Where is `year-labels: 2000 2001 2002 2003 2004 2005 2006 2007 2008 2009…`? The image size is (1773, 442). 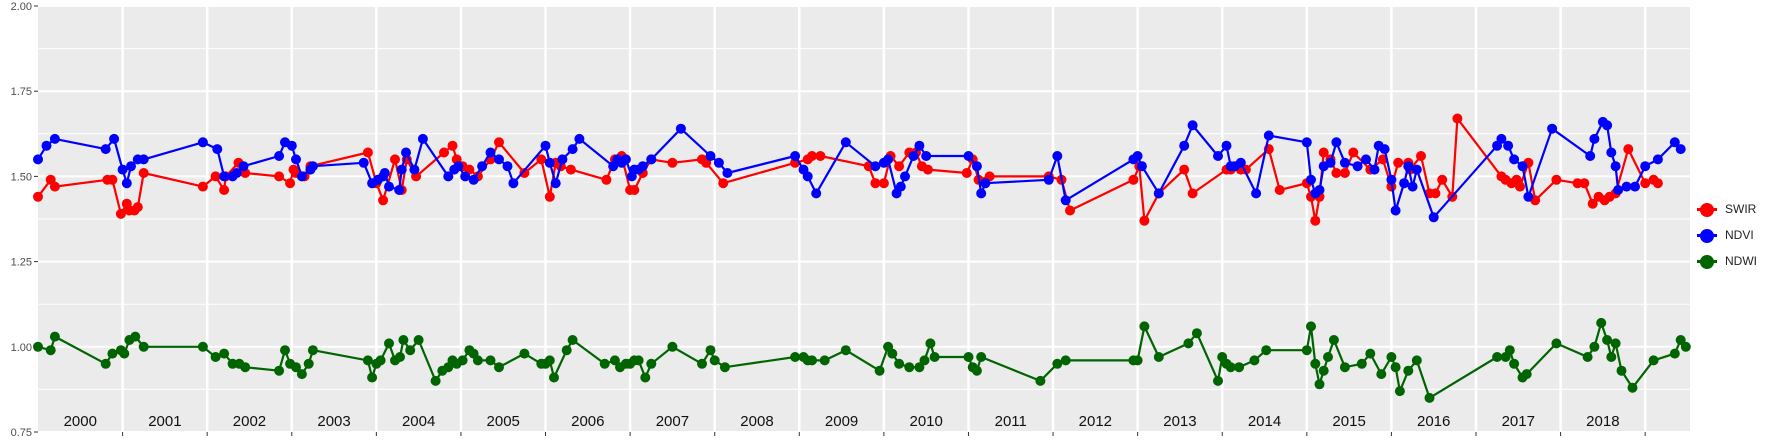
year-labels: 2000 2001 2002 2003 2004 2005 2006 2007 2008 2009… is located at coordinates (842, 421).